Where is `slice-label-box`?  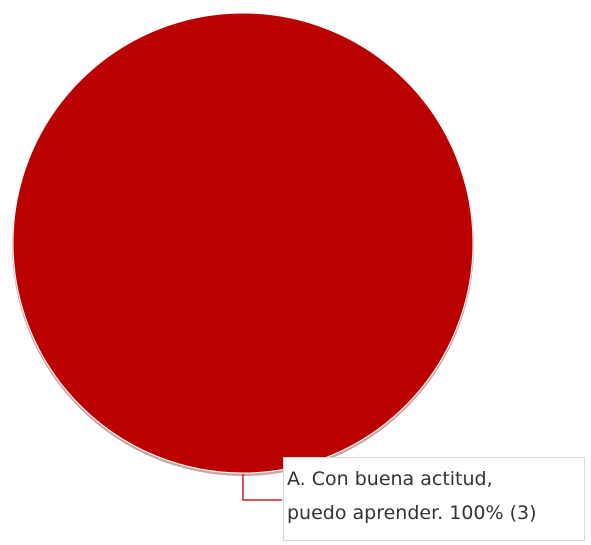 slice-label-box is located at coordinates (434, 499).